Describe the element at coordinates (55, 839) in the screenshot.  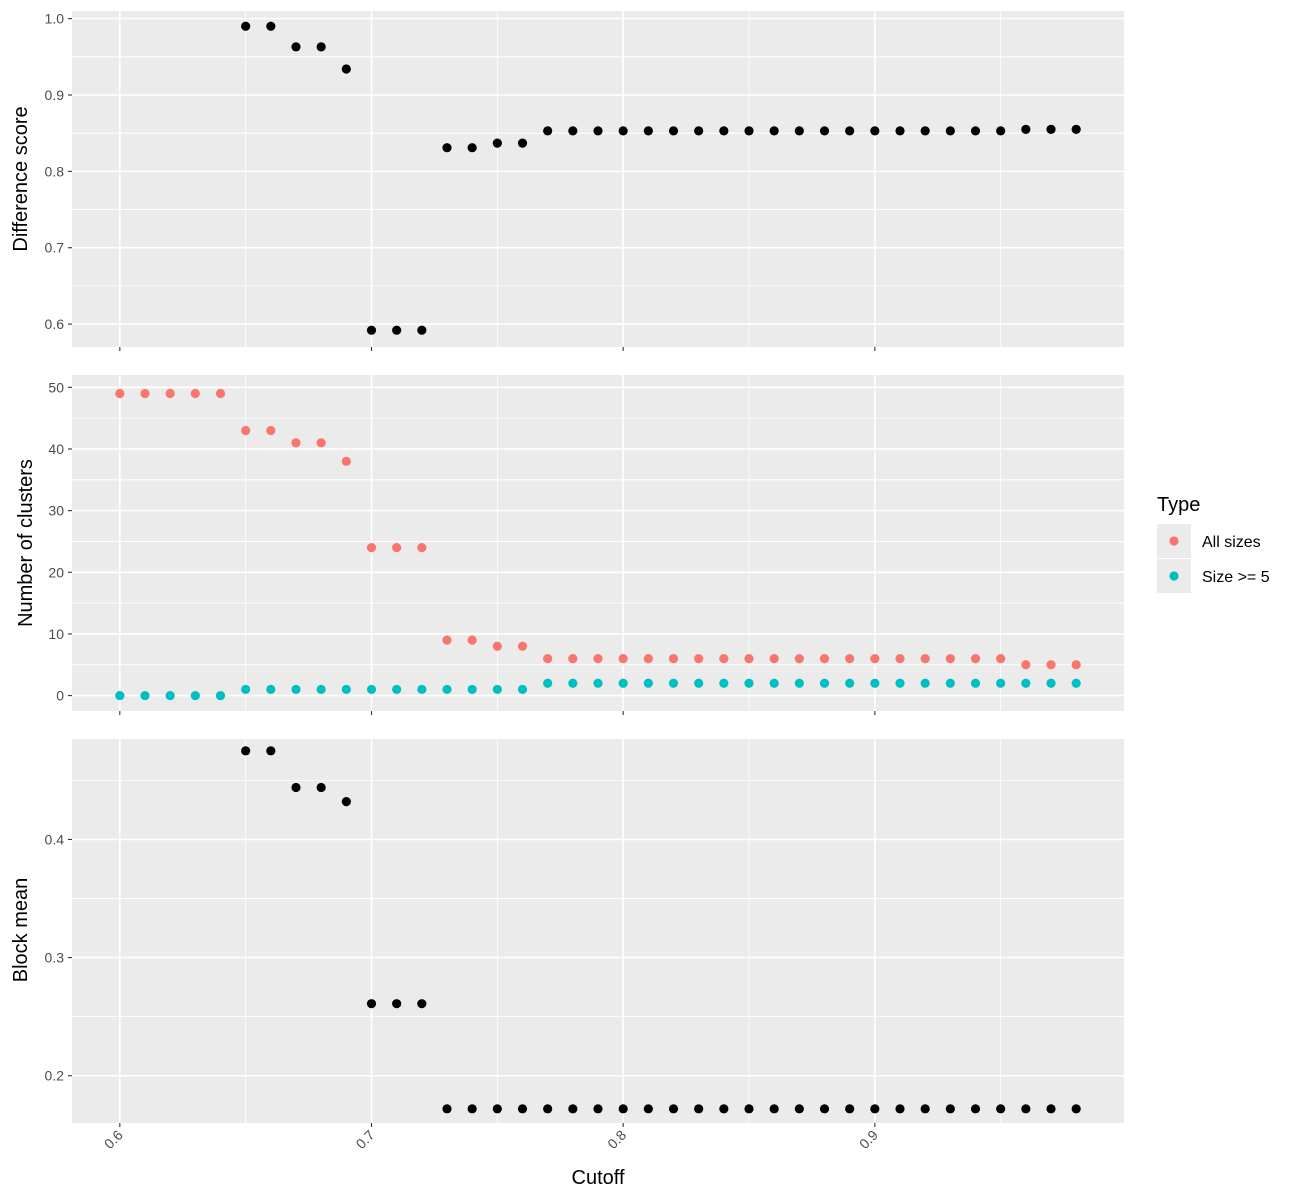
I see `y-tick-label: 0.4` at that location.